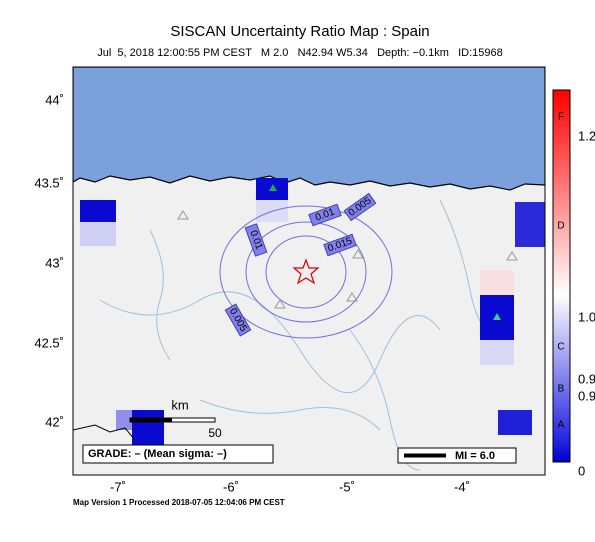  What do you see at coordinates (299, 31) in the screenshot?
I see `title: SISCAN Uncertainty Ratio Map : Spain` at bounding box center [299, 31].